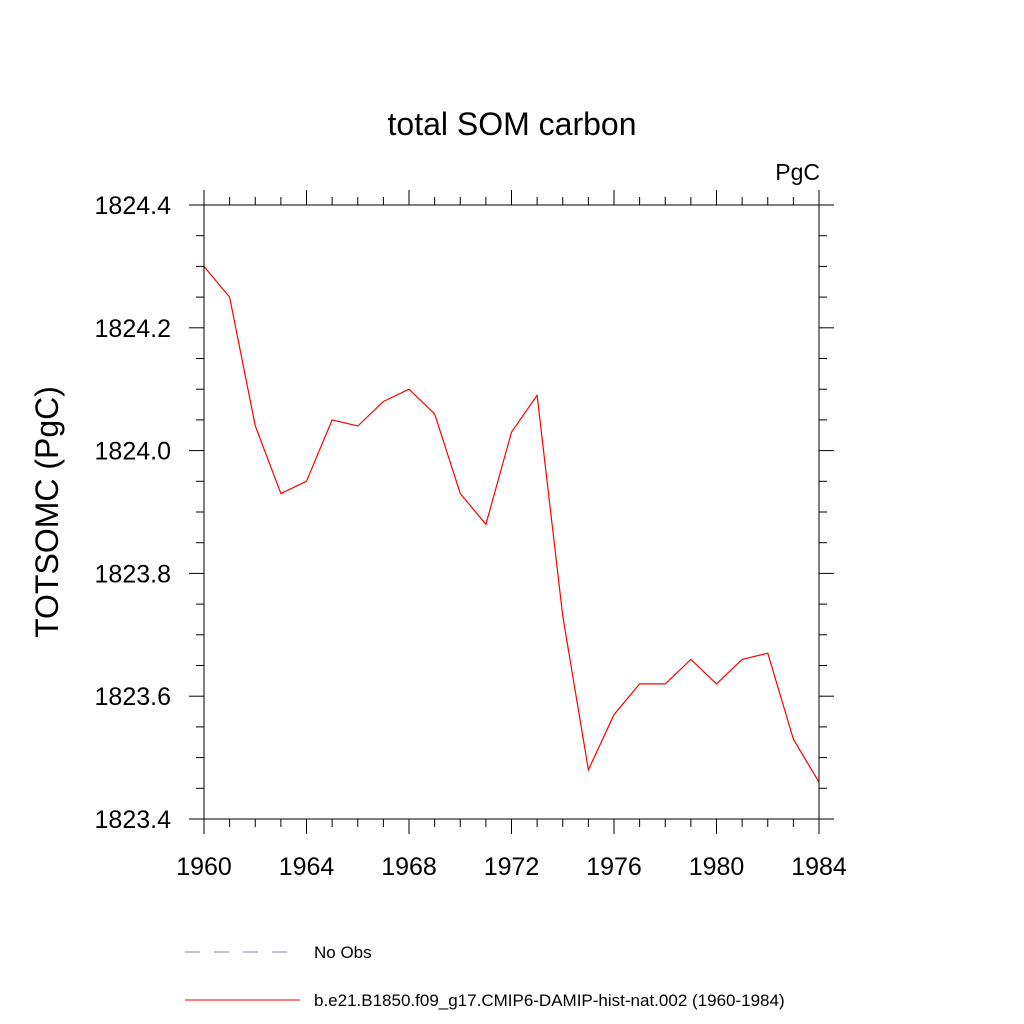  What do you see at coordinates (409, 867) in the screenshot?
I see `x-tick-label: 1968` at bounding box center [409, 867].